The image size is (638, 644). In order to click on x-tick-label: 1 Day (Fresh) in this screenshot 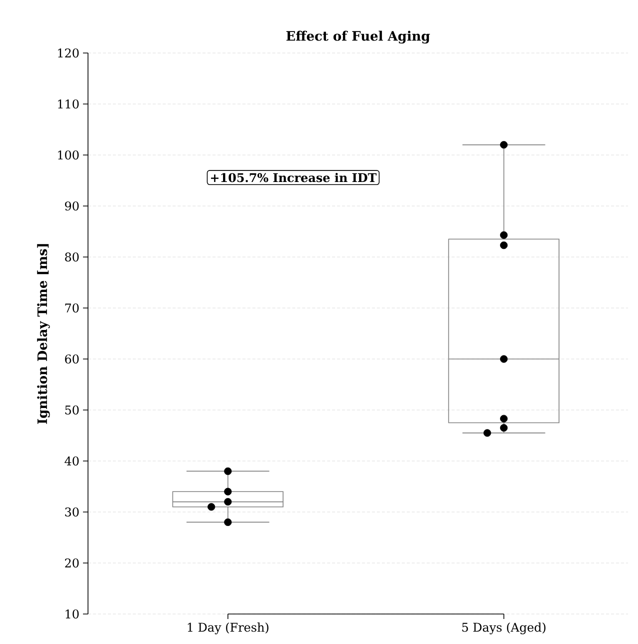, I will do `click(228, 628)`.